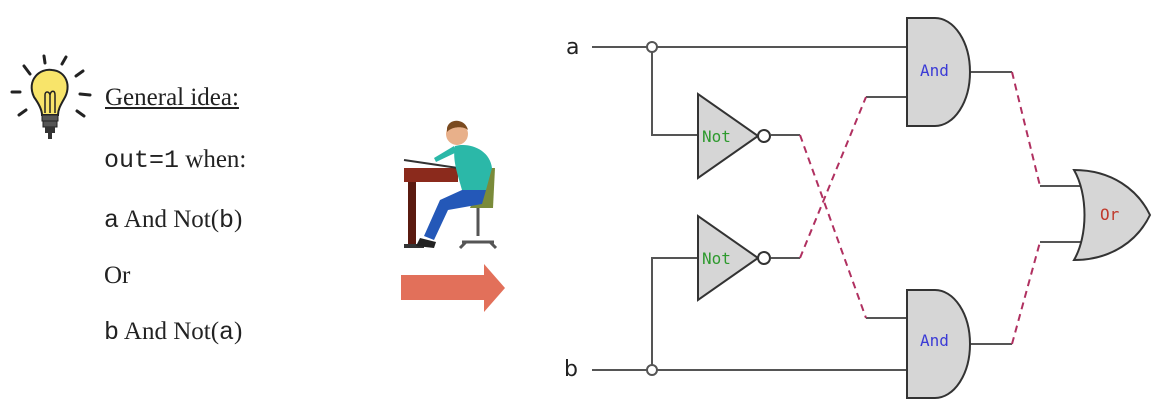 This screenshot has height=411, width=1158. Describe the element at coordinates (716, 136) in the screenshot. I see `not-top-label: Not` at that location.